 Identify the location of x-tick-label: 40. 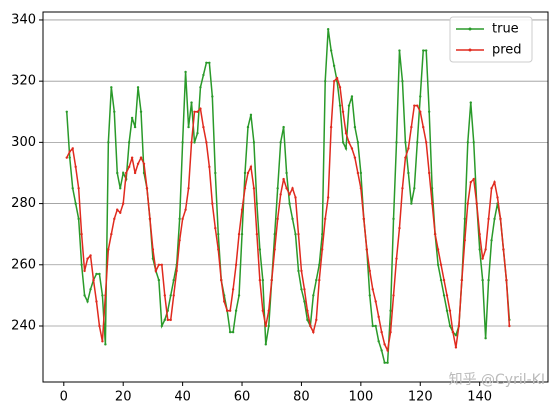
(182, 397).